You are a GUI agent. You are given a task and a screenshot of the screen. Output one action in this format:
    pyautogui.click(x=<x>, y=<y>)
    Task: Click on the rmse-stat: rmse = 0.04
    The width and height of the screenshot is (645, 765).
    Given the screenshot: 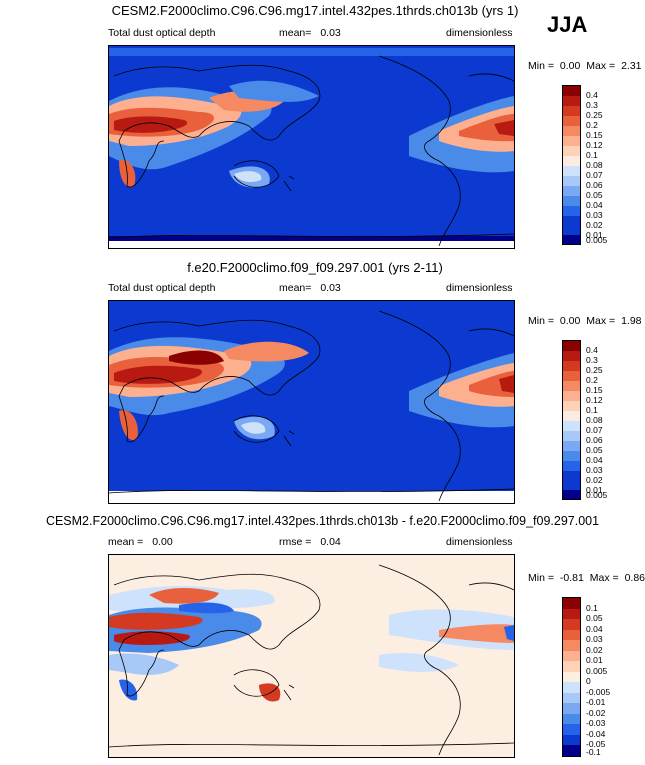 What is the action you would take?
    pyautogui.click(x=310, y=542)
    